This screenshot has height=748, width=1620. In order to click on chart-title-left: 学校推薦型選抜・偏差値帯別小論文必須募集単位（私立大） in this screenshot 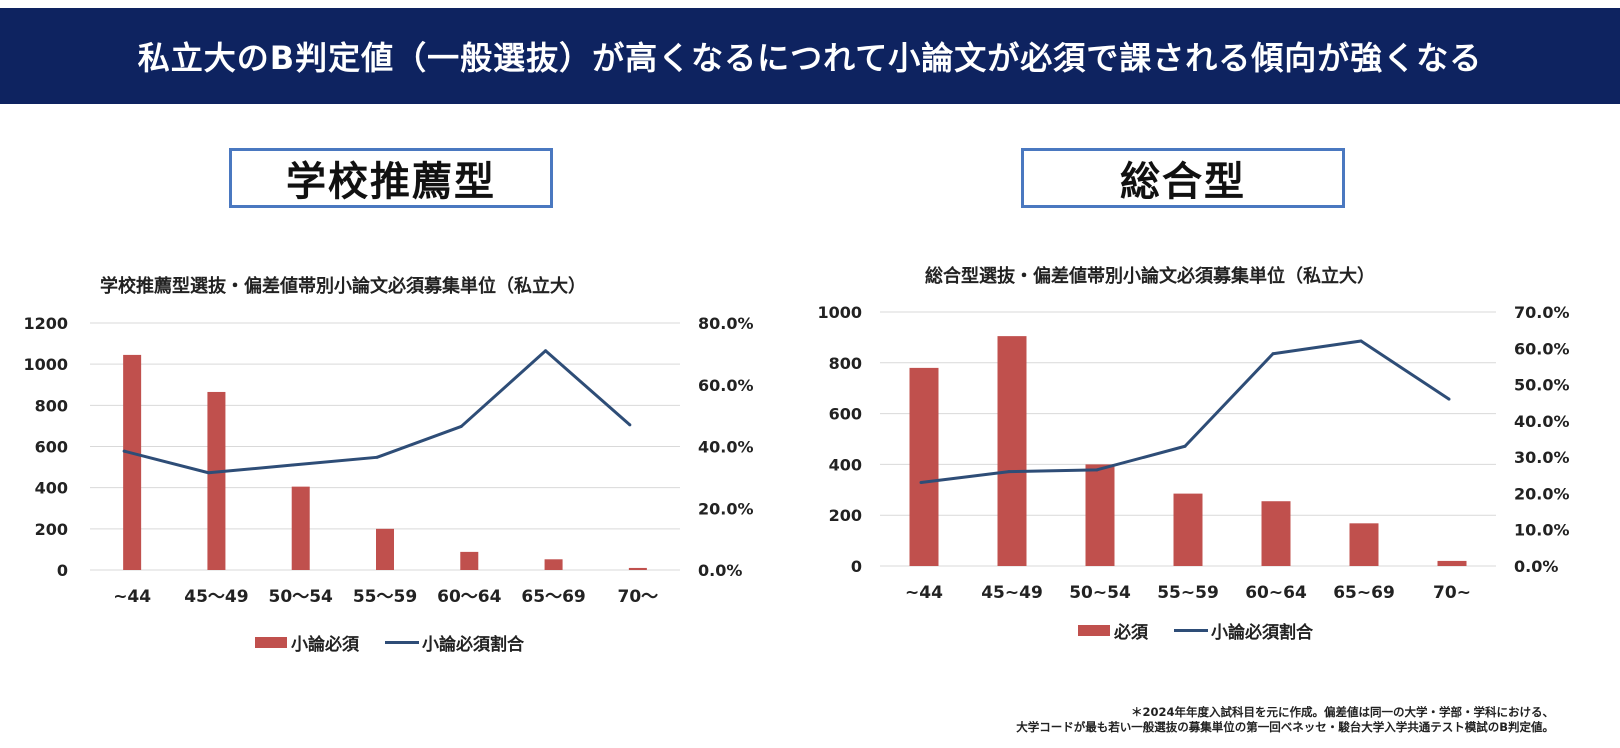, I will do `click(343, 286)`.